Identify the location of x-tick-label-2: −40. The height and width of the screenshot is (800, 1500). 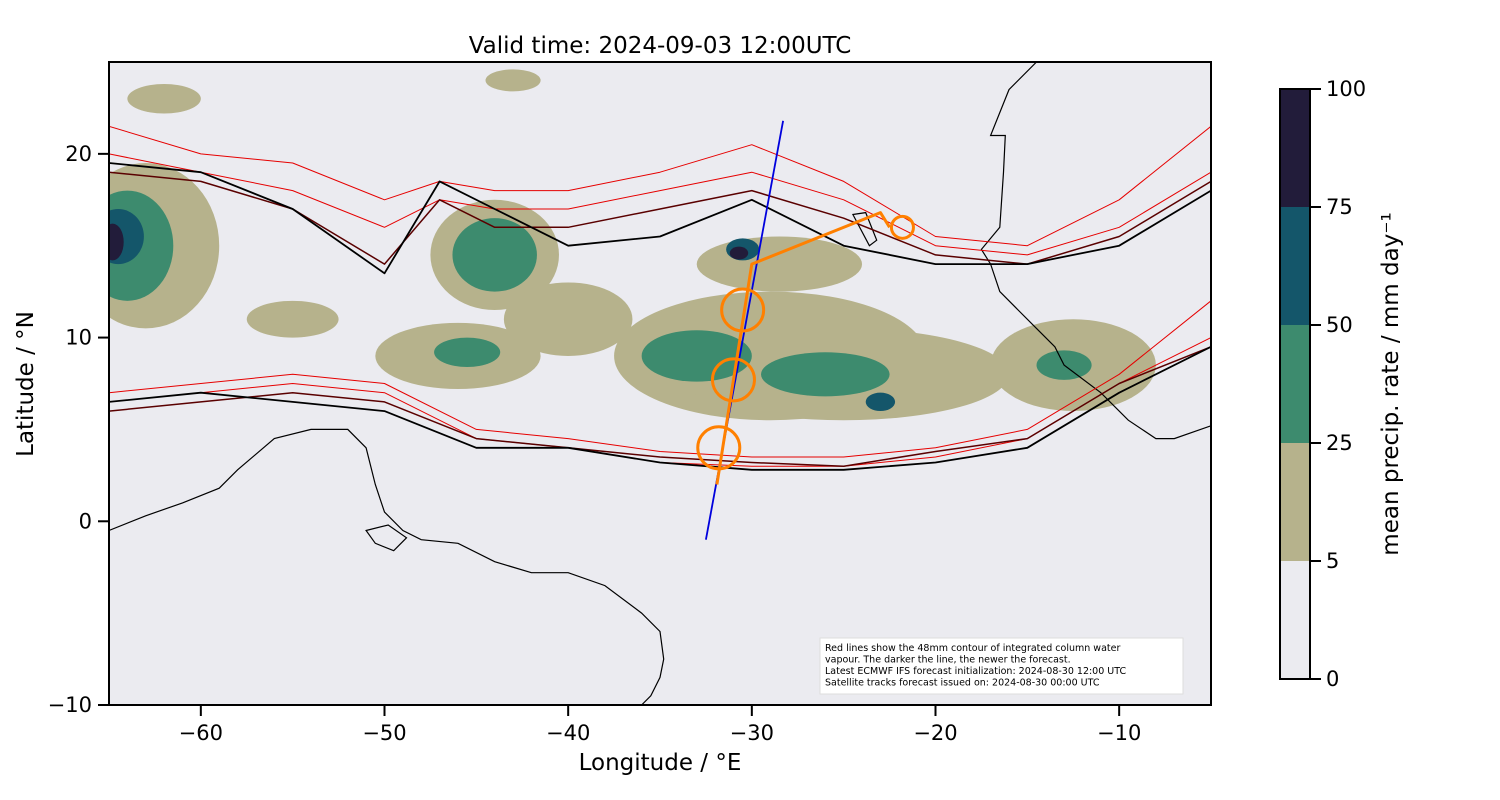
(568, 733).